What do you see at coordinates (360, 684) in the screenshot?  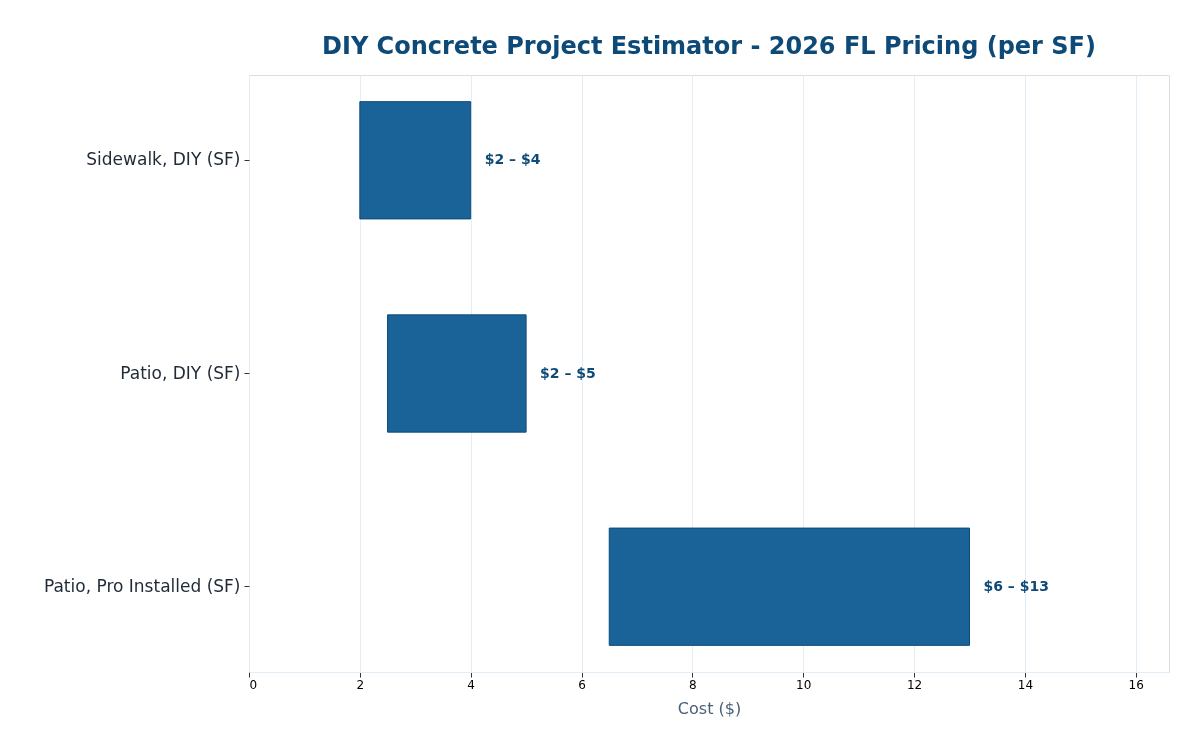 I see `x-tick-label: 2` at bounding box center [360, 684].